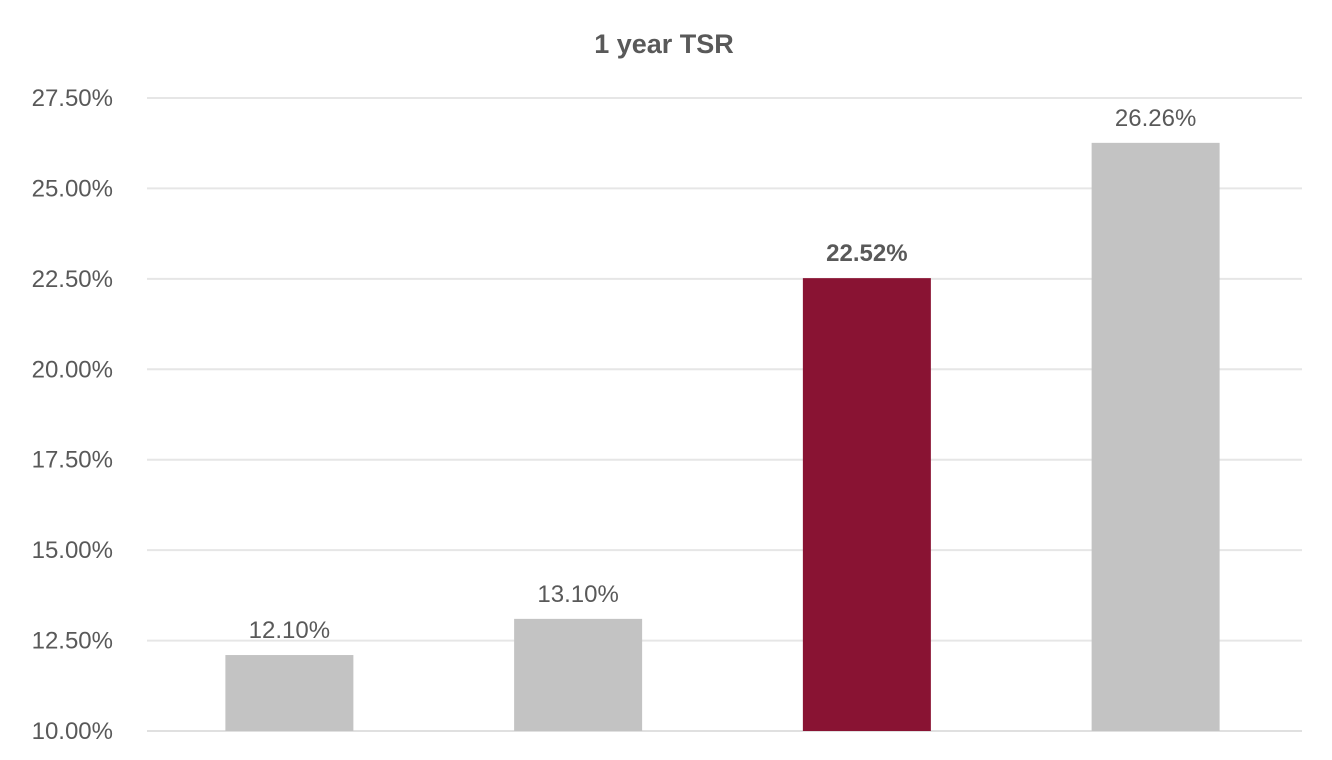 The width and height of the screenshot is (1332, 760). I want to click on y-tick-label: 12.50%, so click(72, 641).